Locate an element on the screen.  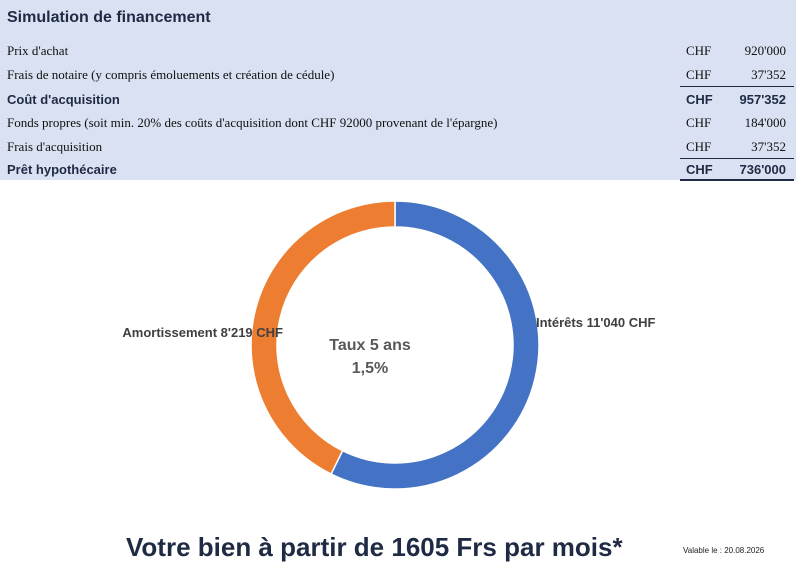
interest-slice is located at coordinates (435, 345).